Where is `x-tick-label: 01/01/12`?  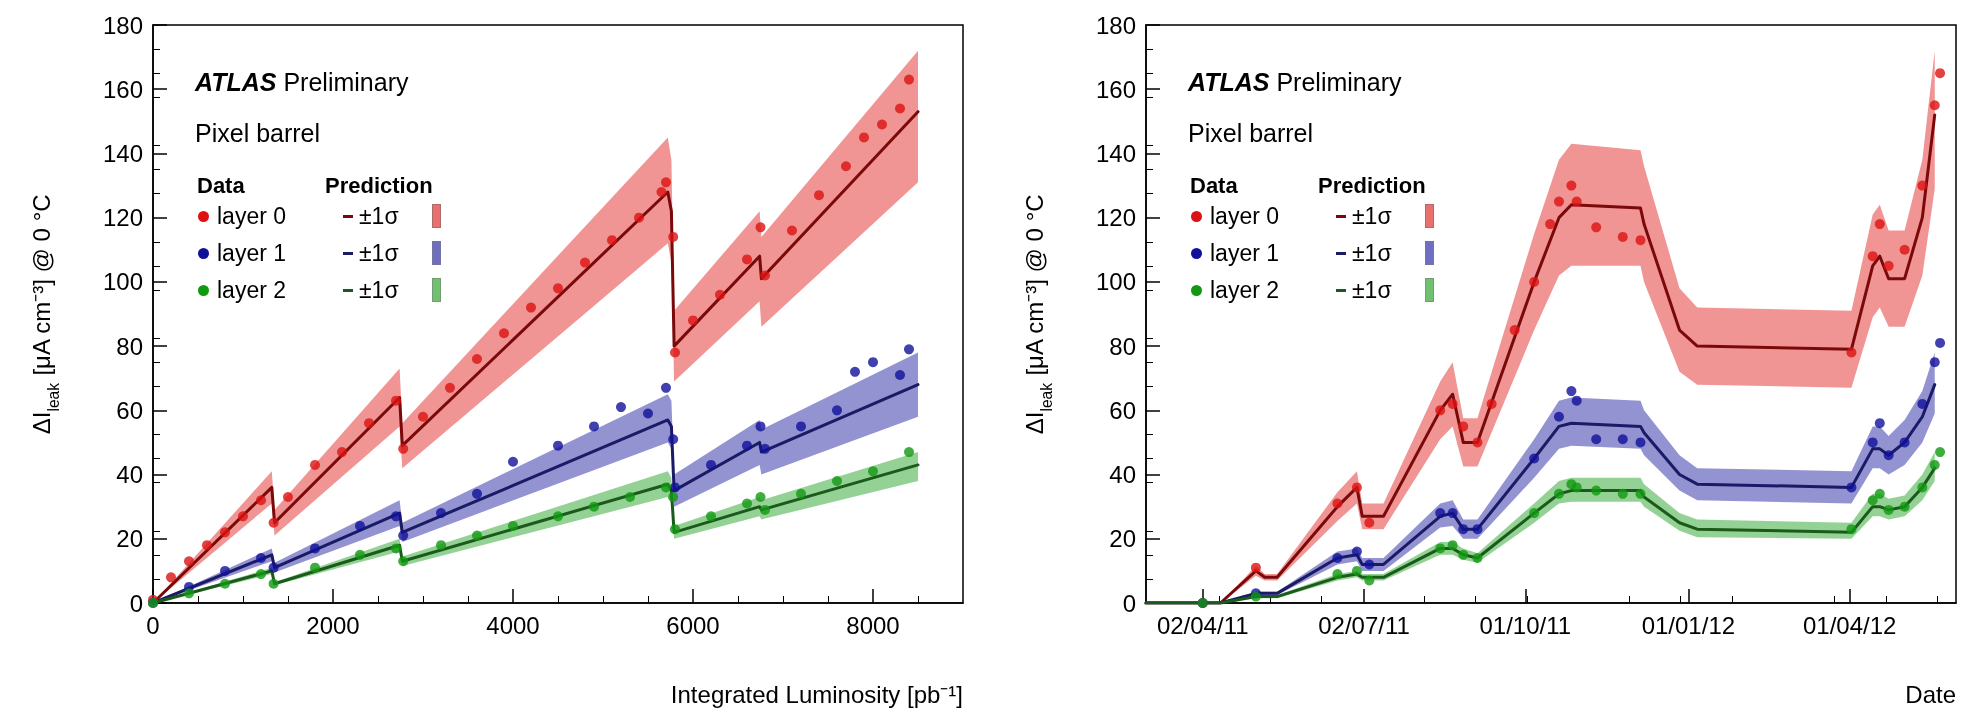
x-tick-label: 01/01/12 is located at coordinates (1688, 625).